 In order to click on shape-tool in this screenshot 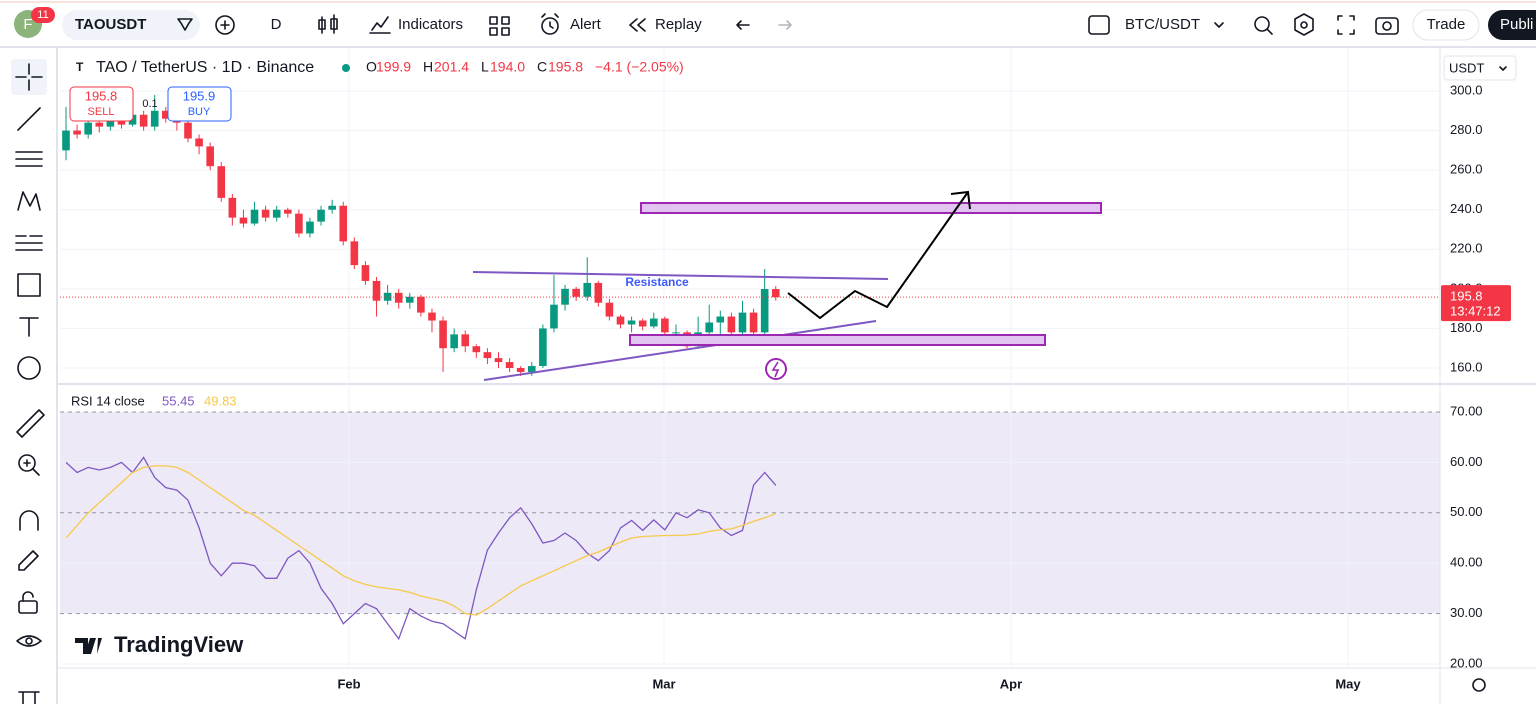, I will do `click(29, 285)`.